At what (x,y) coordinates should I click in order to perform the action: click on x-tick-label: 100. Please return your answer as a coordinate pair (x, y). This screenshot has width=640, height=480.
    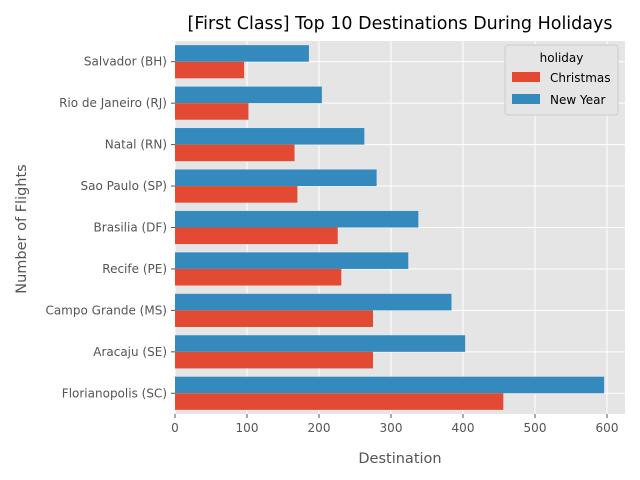
    Looking at the image, I should click on (247, 428).